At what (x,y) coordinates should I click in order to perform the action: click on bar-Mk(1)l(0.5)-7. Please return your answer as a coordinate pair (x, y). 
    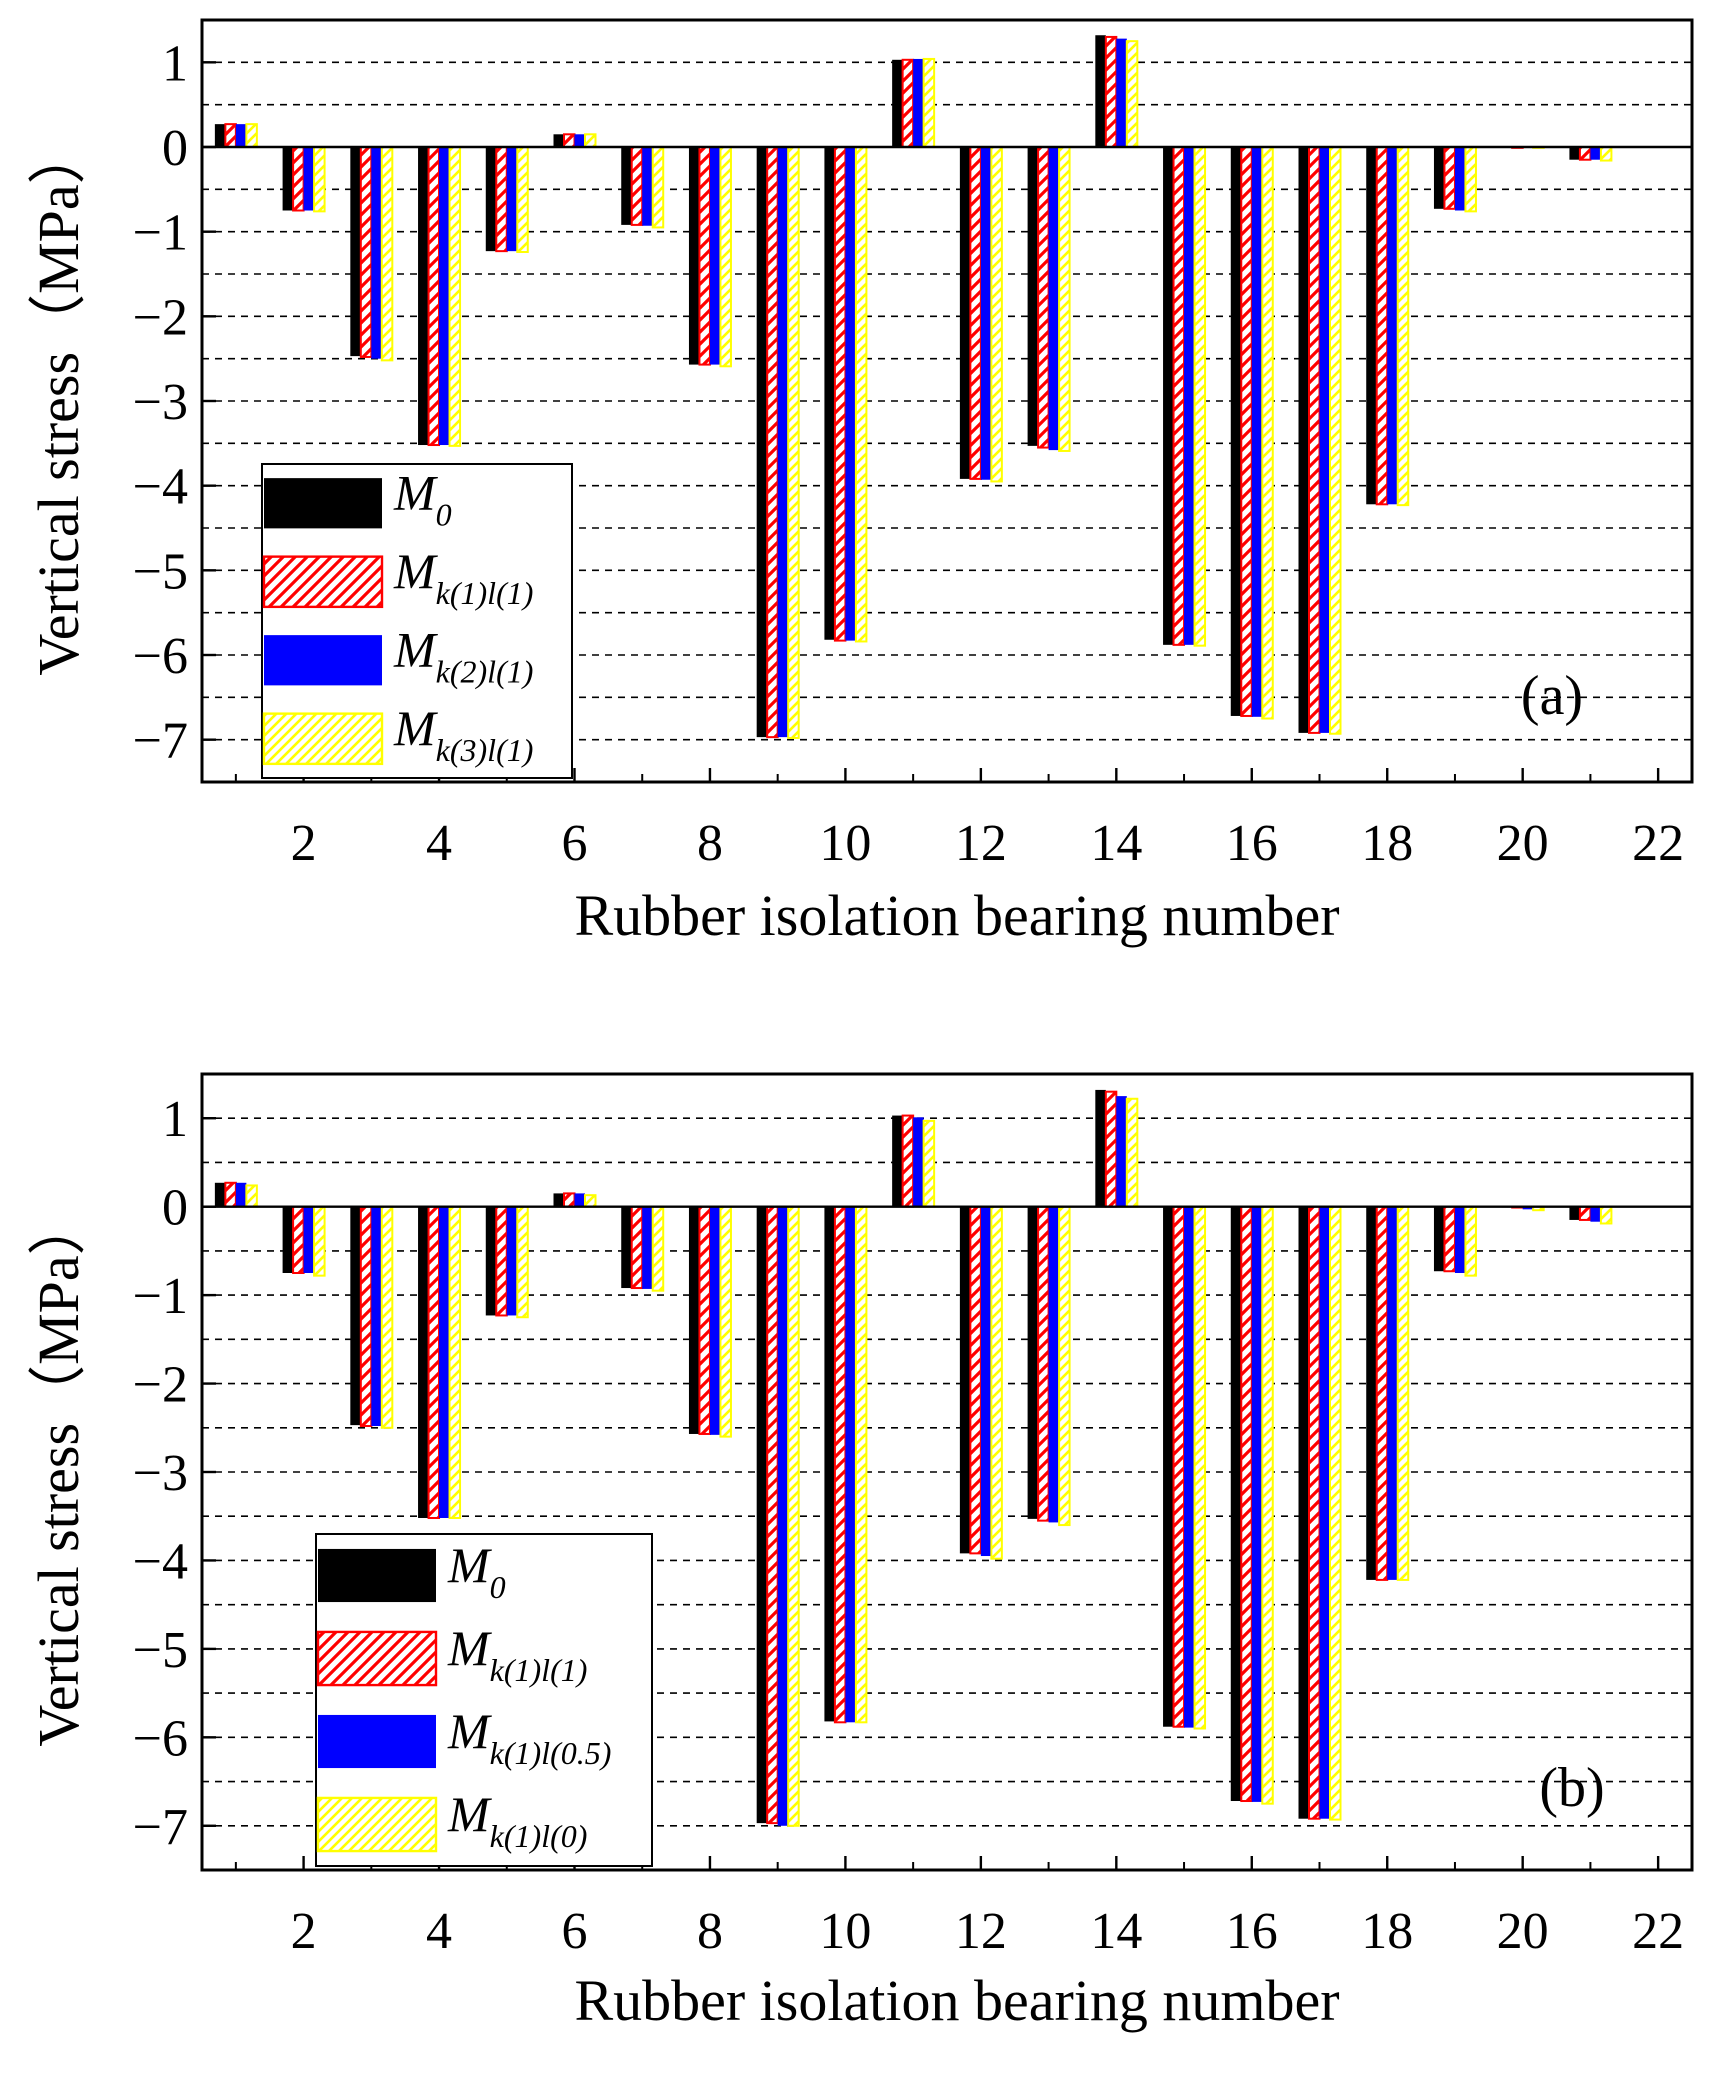
    Looking at the image, I should click on (647, 1247).